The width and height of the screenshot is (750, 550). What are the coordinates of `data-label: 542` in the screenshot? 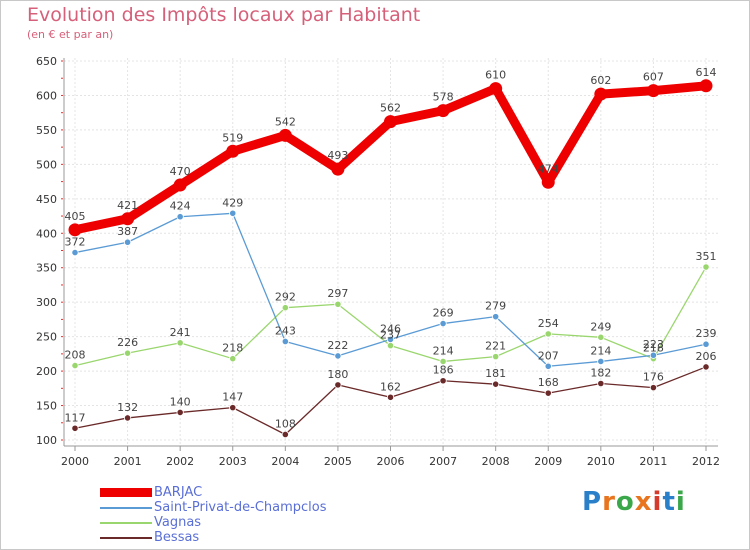 It's located at (285, 121).